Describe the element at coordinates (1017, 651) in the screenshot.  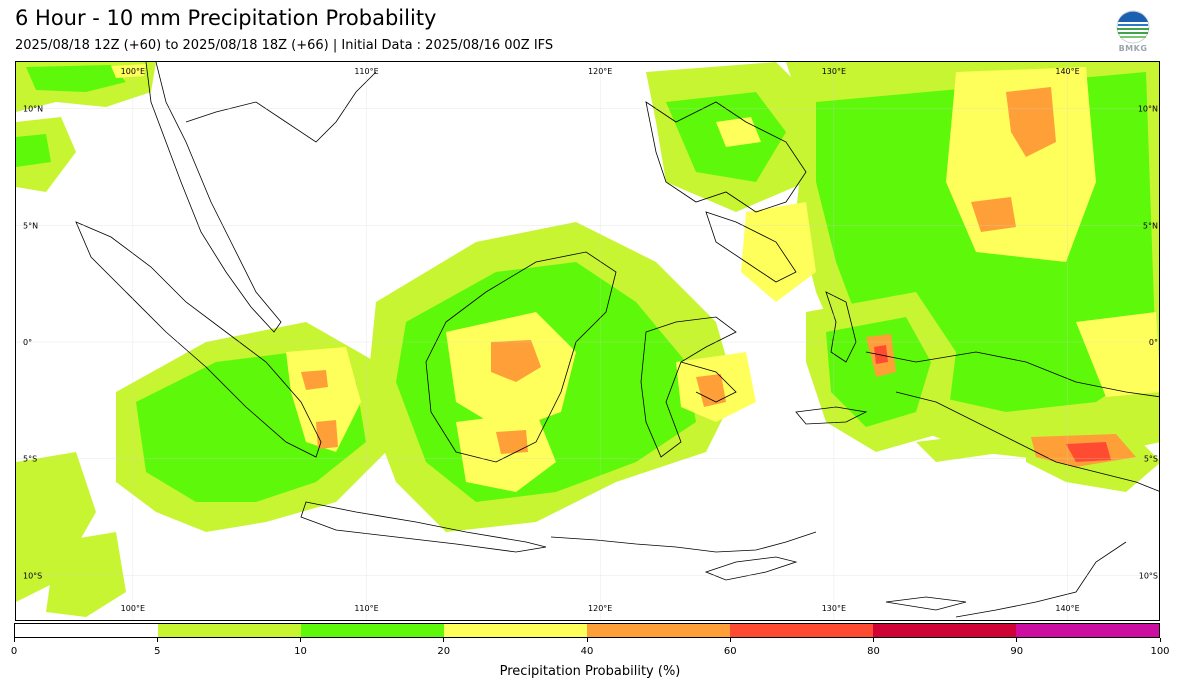
I see `colorbar-tick-label: 90` at that location.